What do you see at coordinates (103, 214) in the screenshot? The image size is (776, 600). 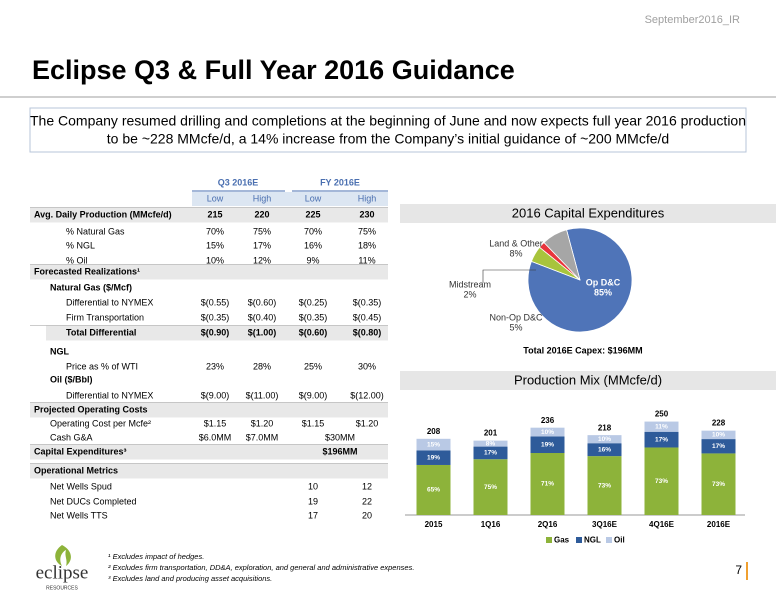 I see `row-label: Avg. Daily Production (MMcfe/d)` at bounding box center [103, 214].